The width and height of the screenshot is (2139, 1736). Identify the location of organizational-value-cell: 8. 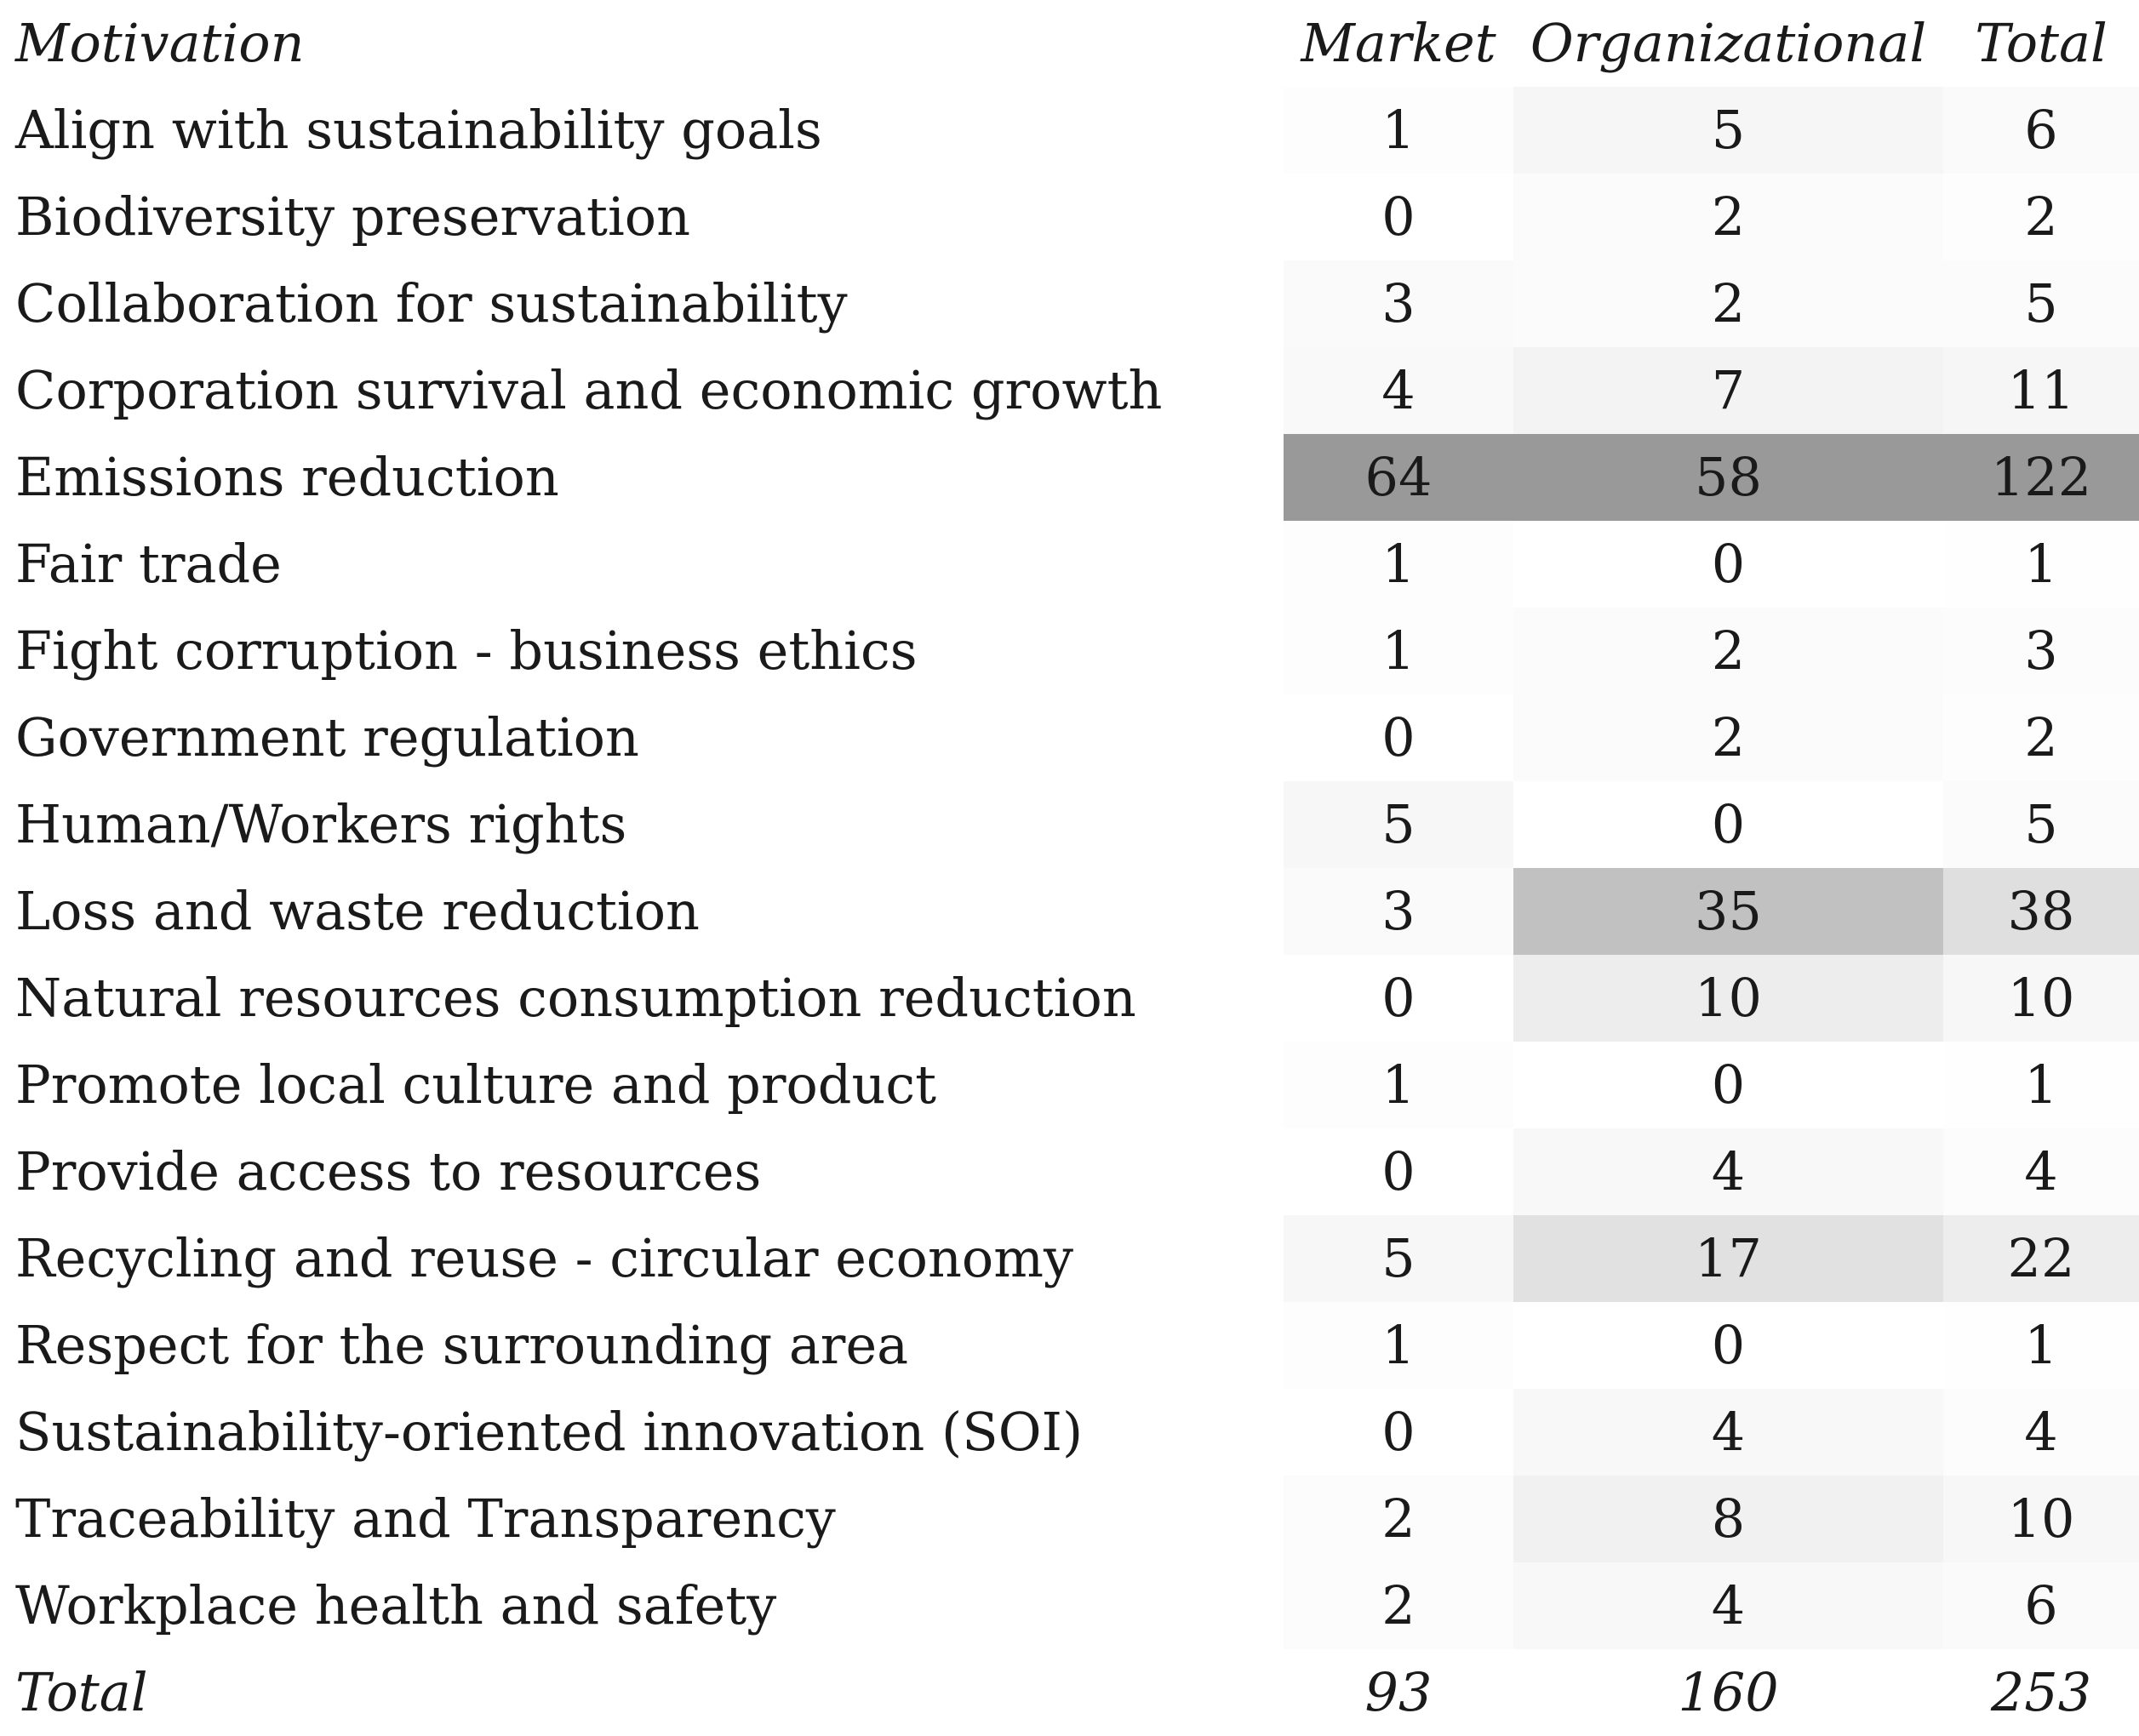
(1728, 1519).